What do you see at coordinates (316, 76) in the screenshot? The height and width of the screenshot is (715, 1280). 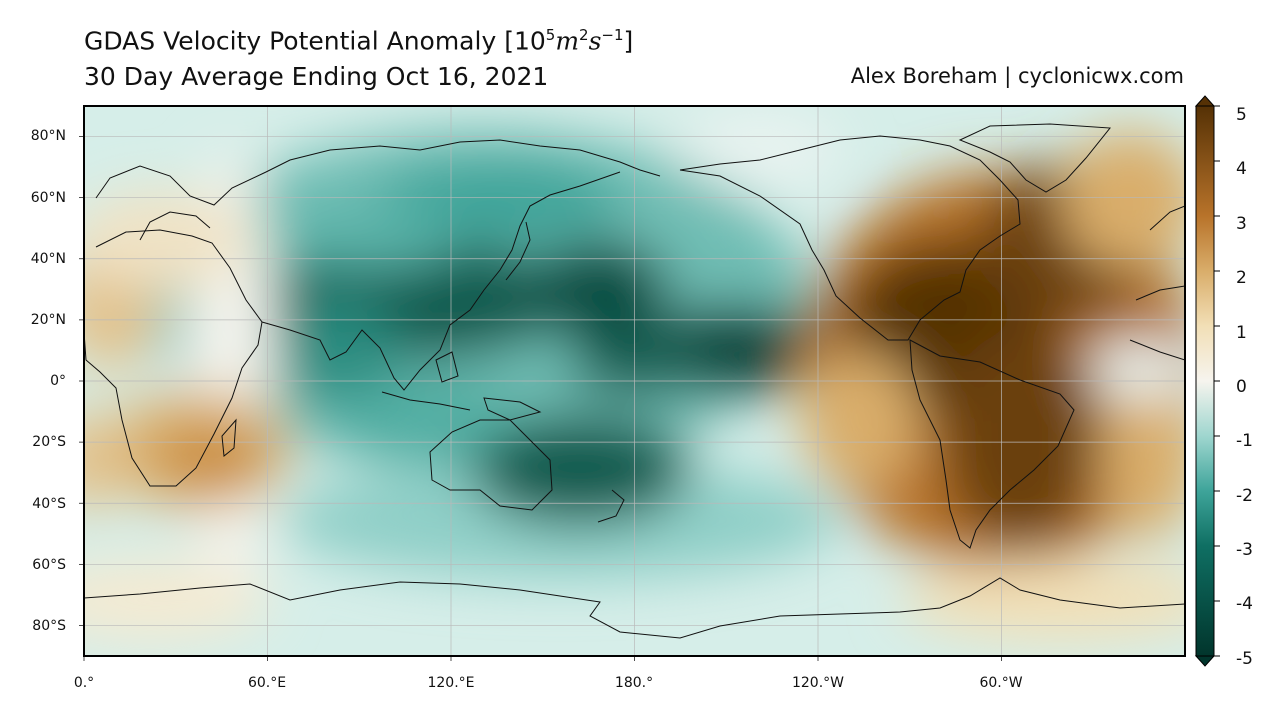 I see `map-subtitle: 30 Day Average Ending Oct 16, 2021` at bounding box center [316, 76].